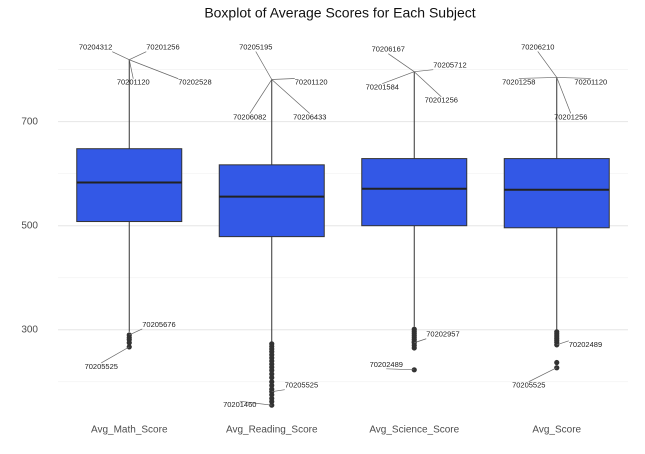 The width and height of the screenshot is (645, 454). What do you see at coordinates (382, 87) in the screenshot?
I see `annotation-label: 70201584` at bounding box center [382, 87].